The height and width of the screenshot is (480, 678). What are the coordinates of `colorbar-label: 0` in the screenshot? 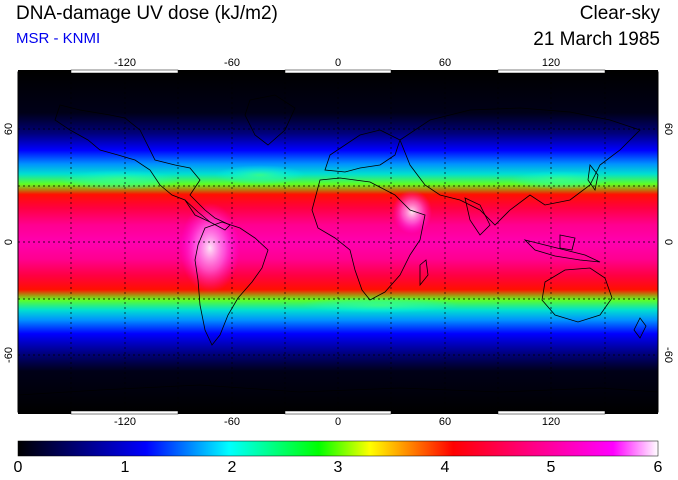 It's located at (18, 467).